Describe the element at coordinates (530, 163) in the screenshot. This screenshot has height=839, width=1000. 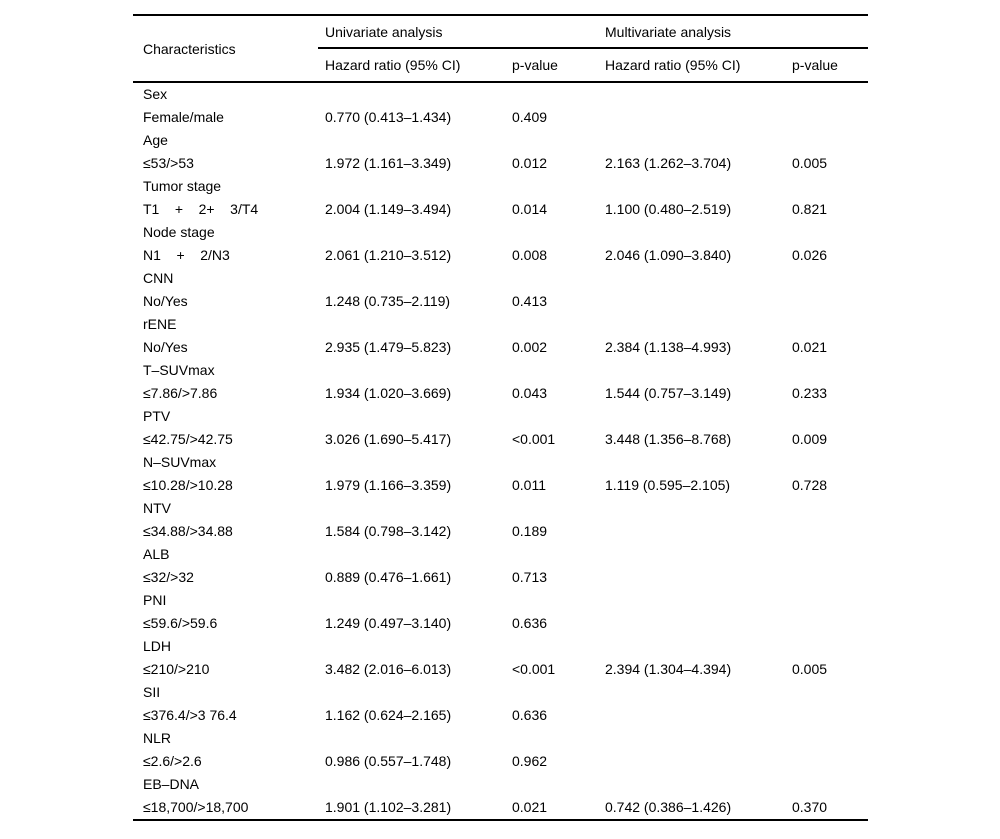
I see `uni-p-value: 0.012` at that location.